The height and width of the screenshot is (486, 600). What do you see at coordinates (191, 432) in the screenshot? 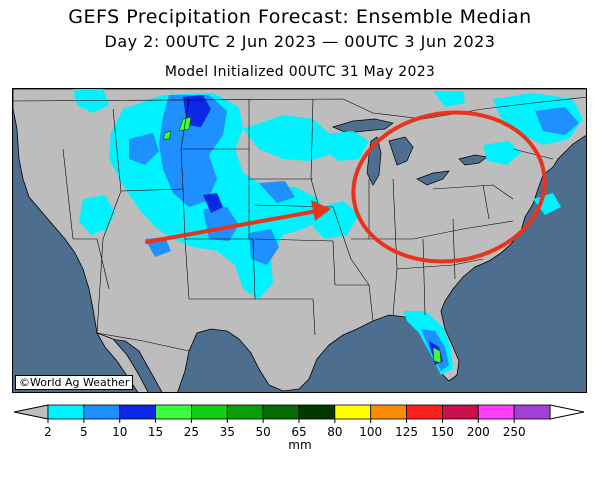
I see `colorbar-tick-label: 25` at bounding box center [191, 432].